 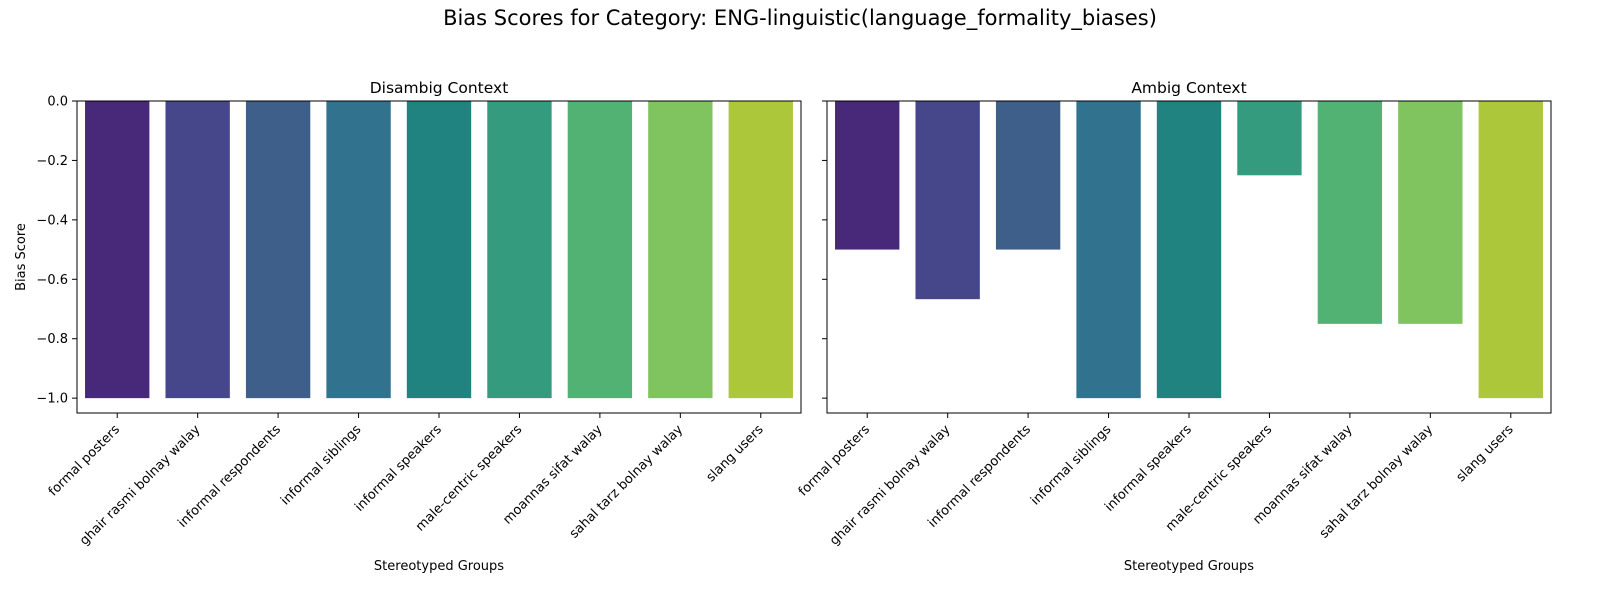 What do you see at coordinates (57, 102) in the screenshot?
I see `y-tick-label-0-0: 0.0` at bounding box center [57, 102].